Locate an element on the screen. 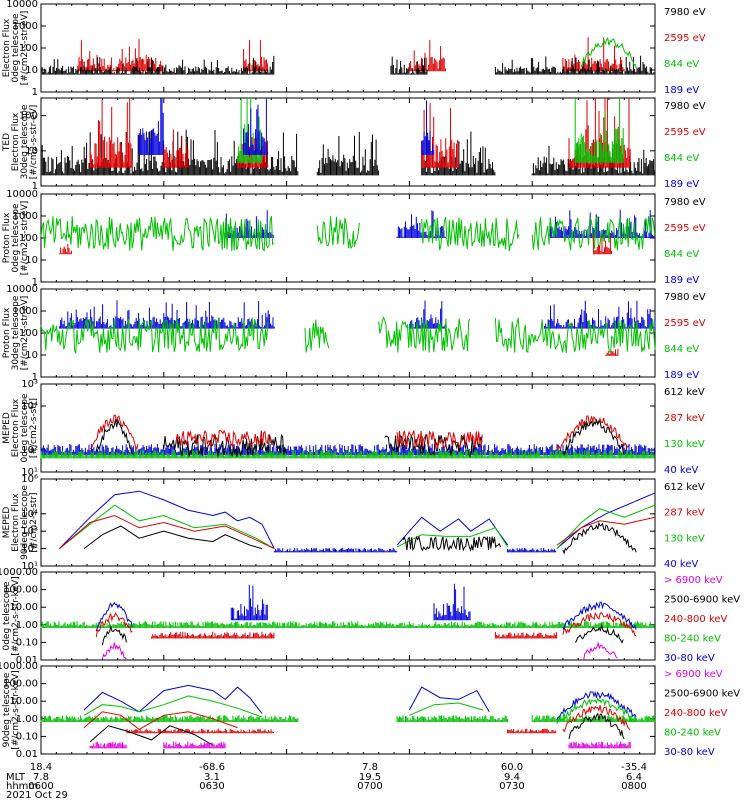  legend-entry: 130 keV is located at coordinates (684, 538).